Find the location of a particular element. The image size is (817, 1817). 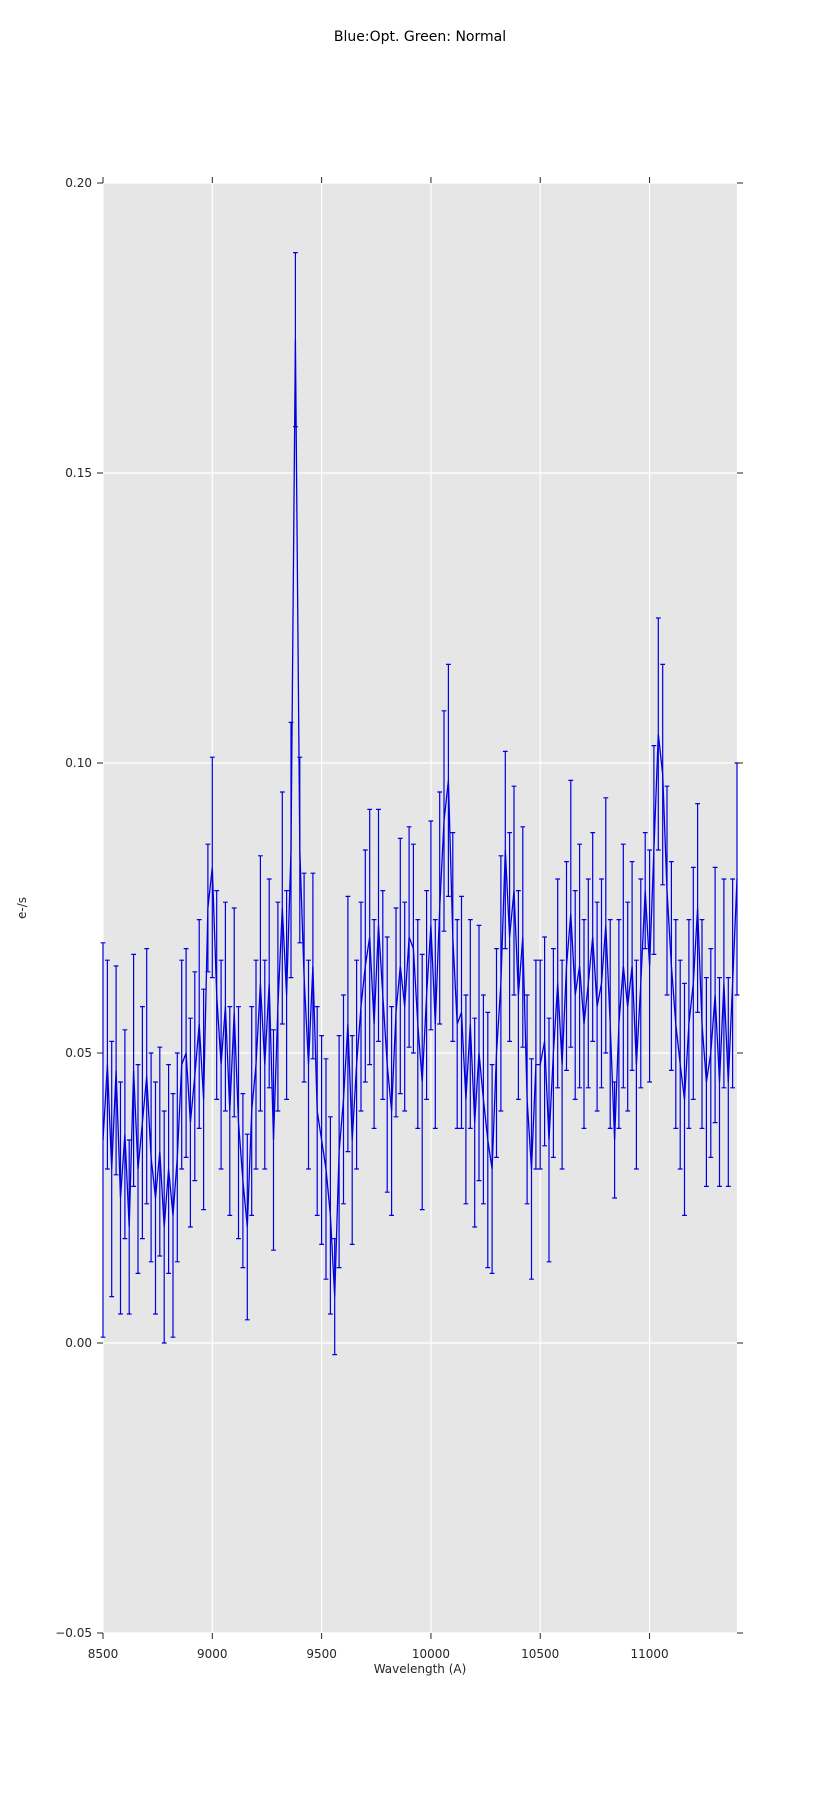

x-axis-label: Wavelength (A) is located at coordinates (420, 1669).